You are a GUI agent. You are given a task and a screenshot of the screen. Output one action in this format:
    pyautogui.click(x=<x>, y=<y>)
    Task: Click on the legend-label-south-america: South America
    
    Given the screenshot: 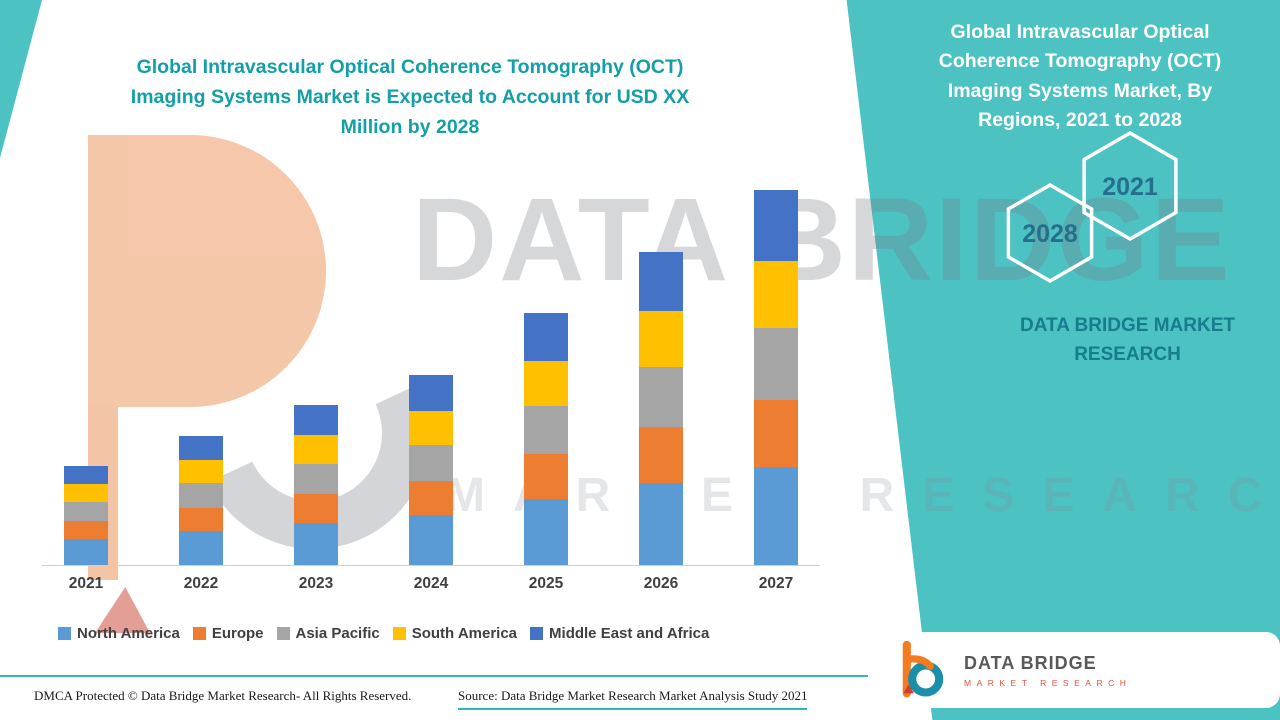 What is the action you would take?
    pyautogui.click(x=464, y=633)
    